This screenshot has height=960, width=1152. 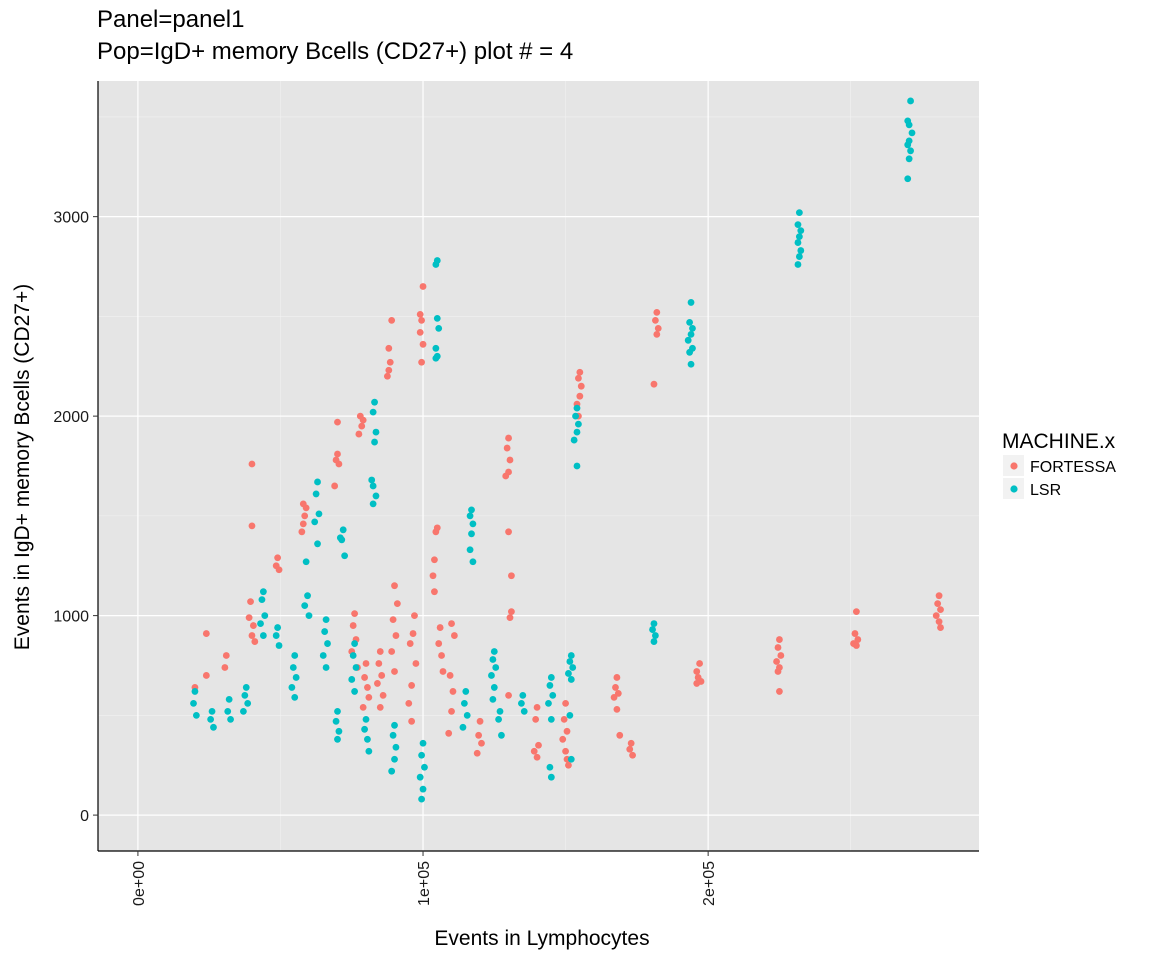 I want to click on legend-title: MACHINE.x, so click(x=1059, y=441).